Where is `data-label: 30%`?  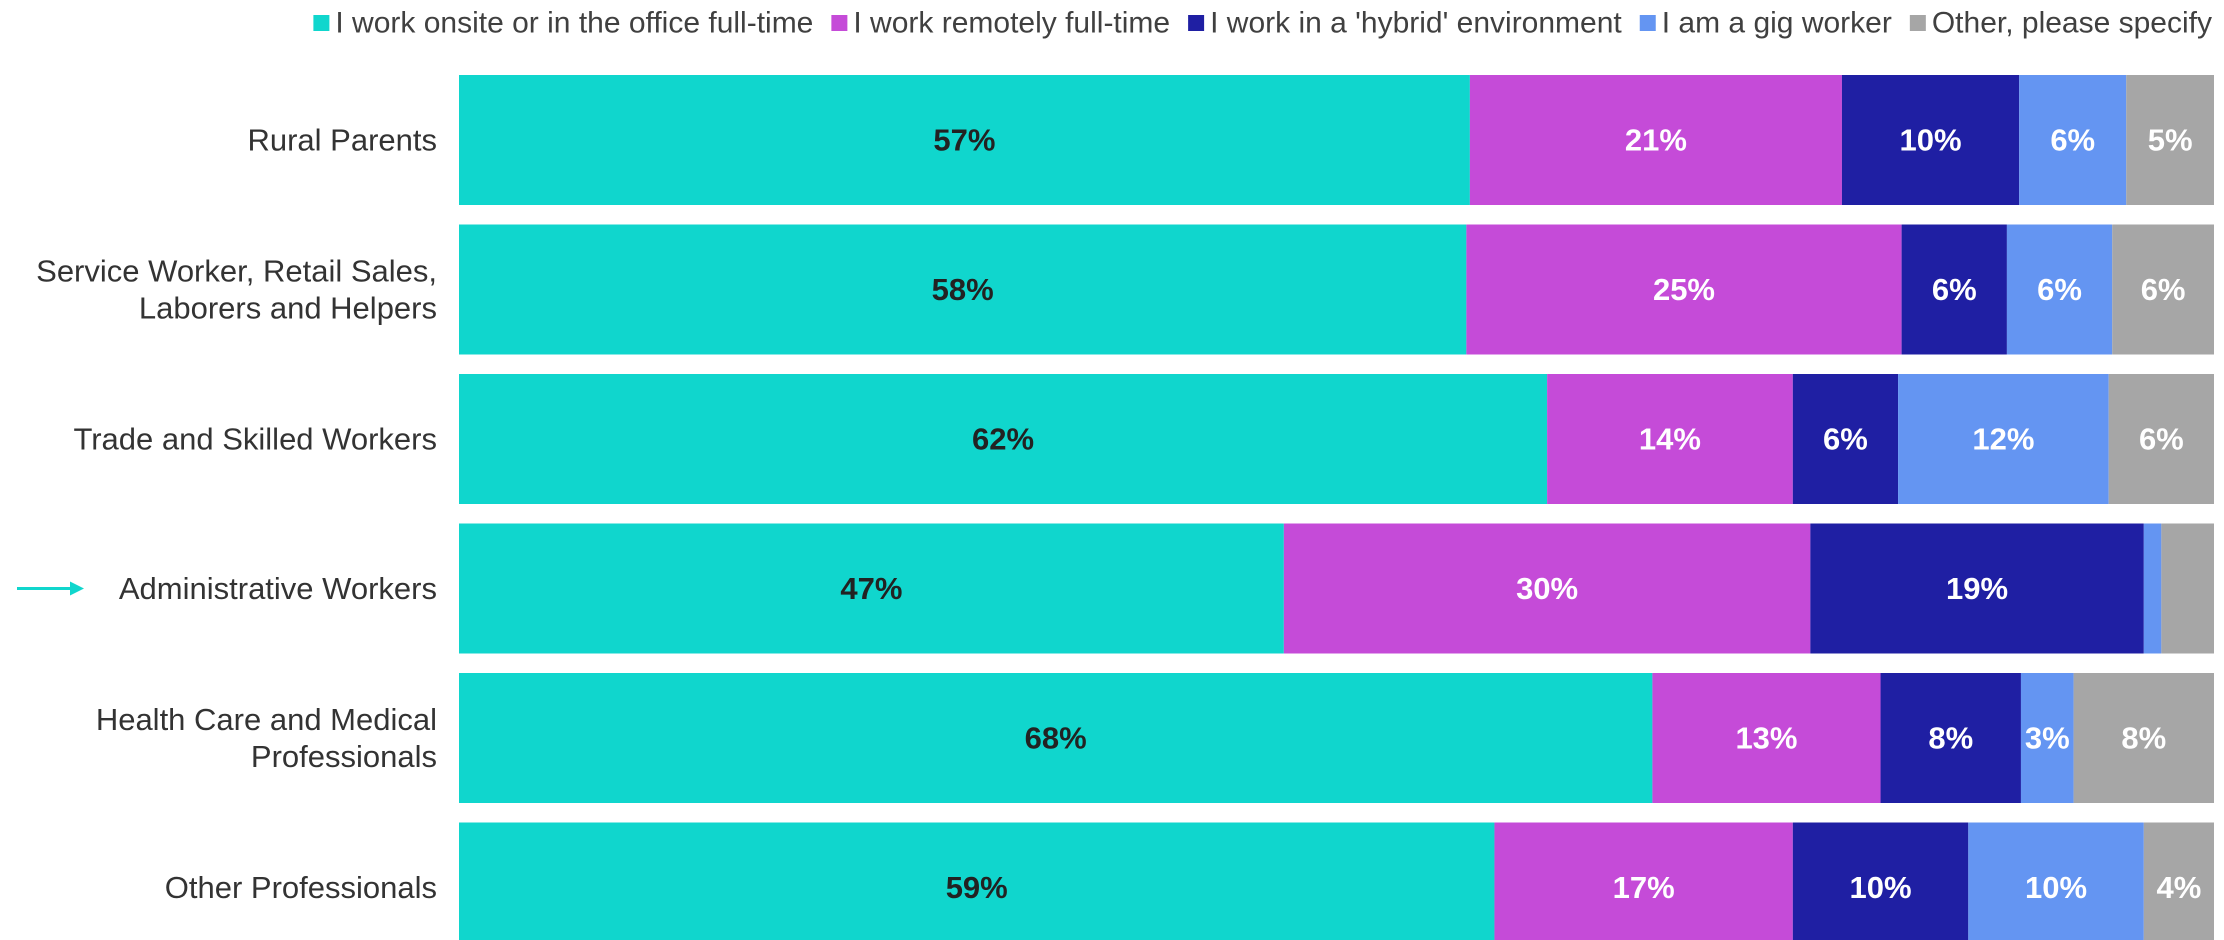
data-label: 30% is located at coordinates (1547, 588).